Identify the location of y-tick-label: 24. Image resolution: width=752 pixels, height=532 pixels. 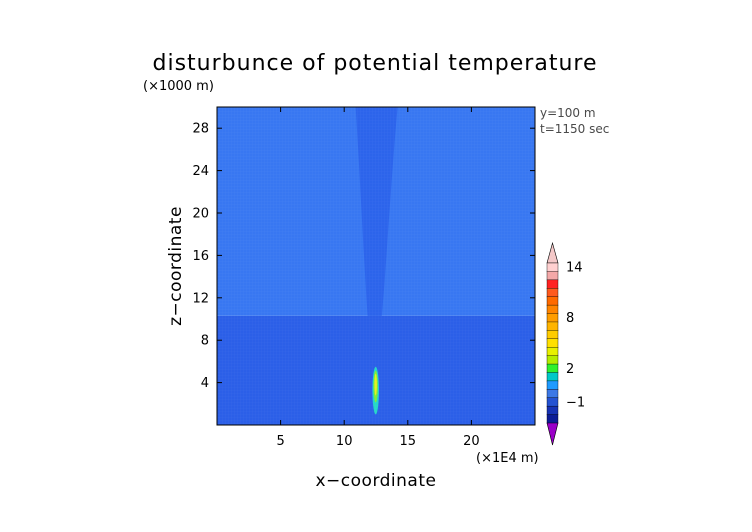
(200, 171).